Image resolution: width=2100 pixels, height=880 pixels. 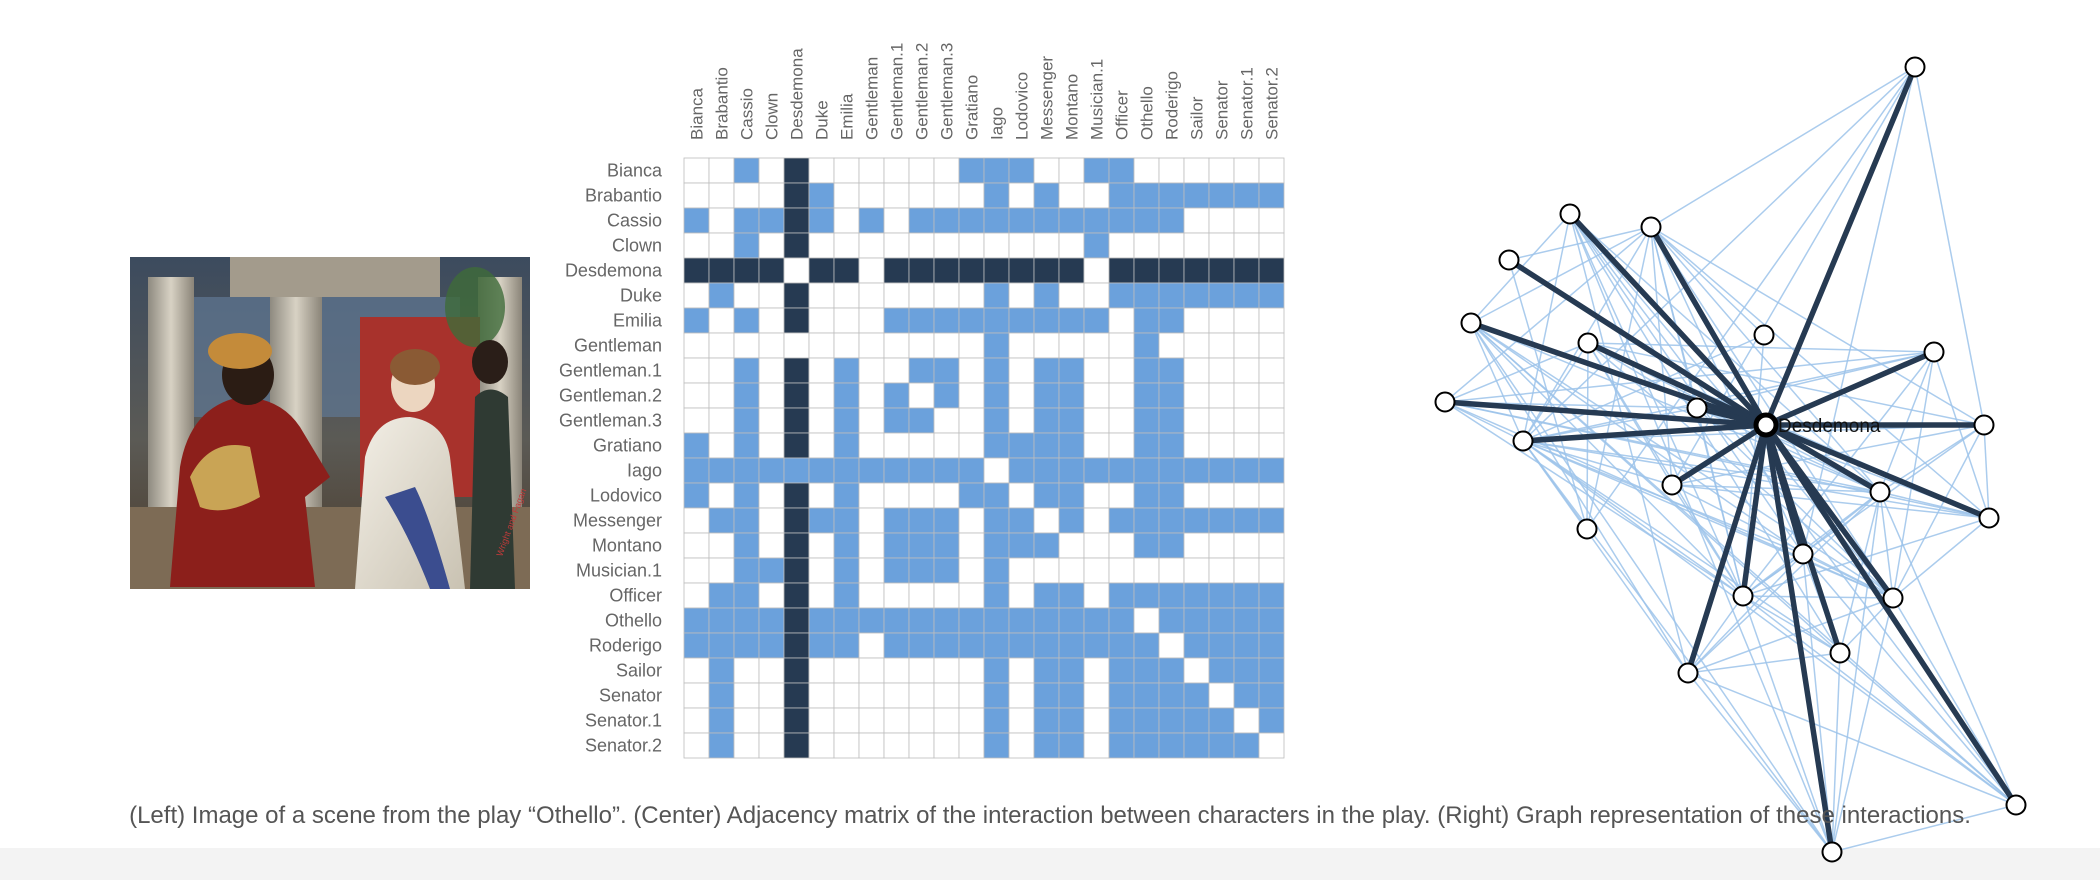 I want to click on matrix-row-label: Lodovico, so click(x=626, y=496).